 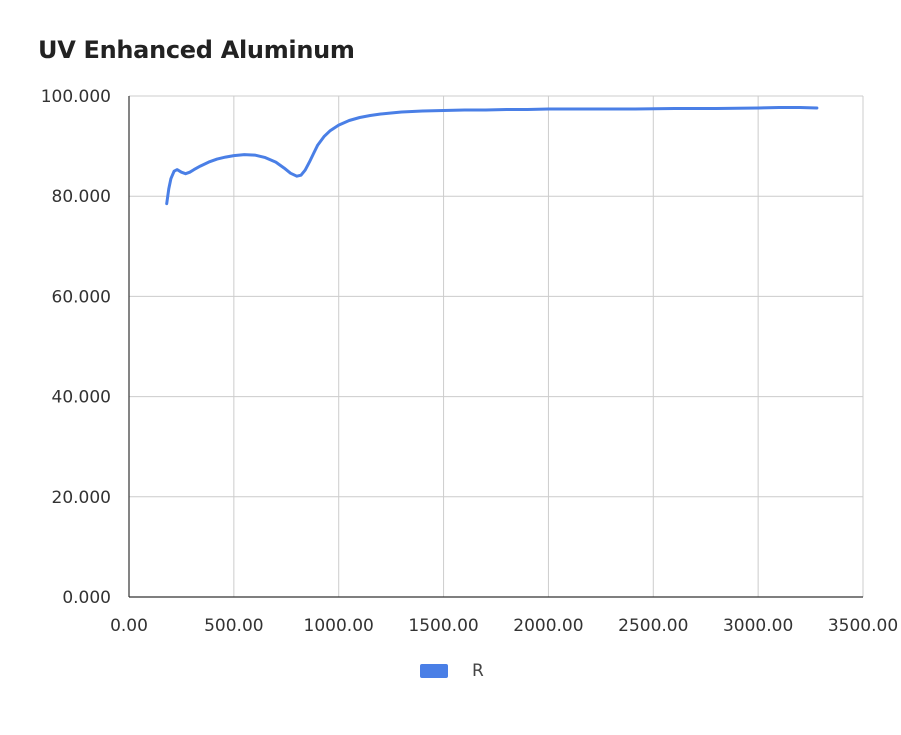 I want to click on x-tick-label: 2000.00, so click(x=548, y=626).